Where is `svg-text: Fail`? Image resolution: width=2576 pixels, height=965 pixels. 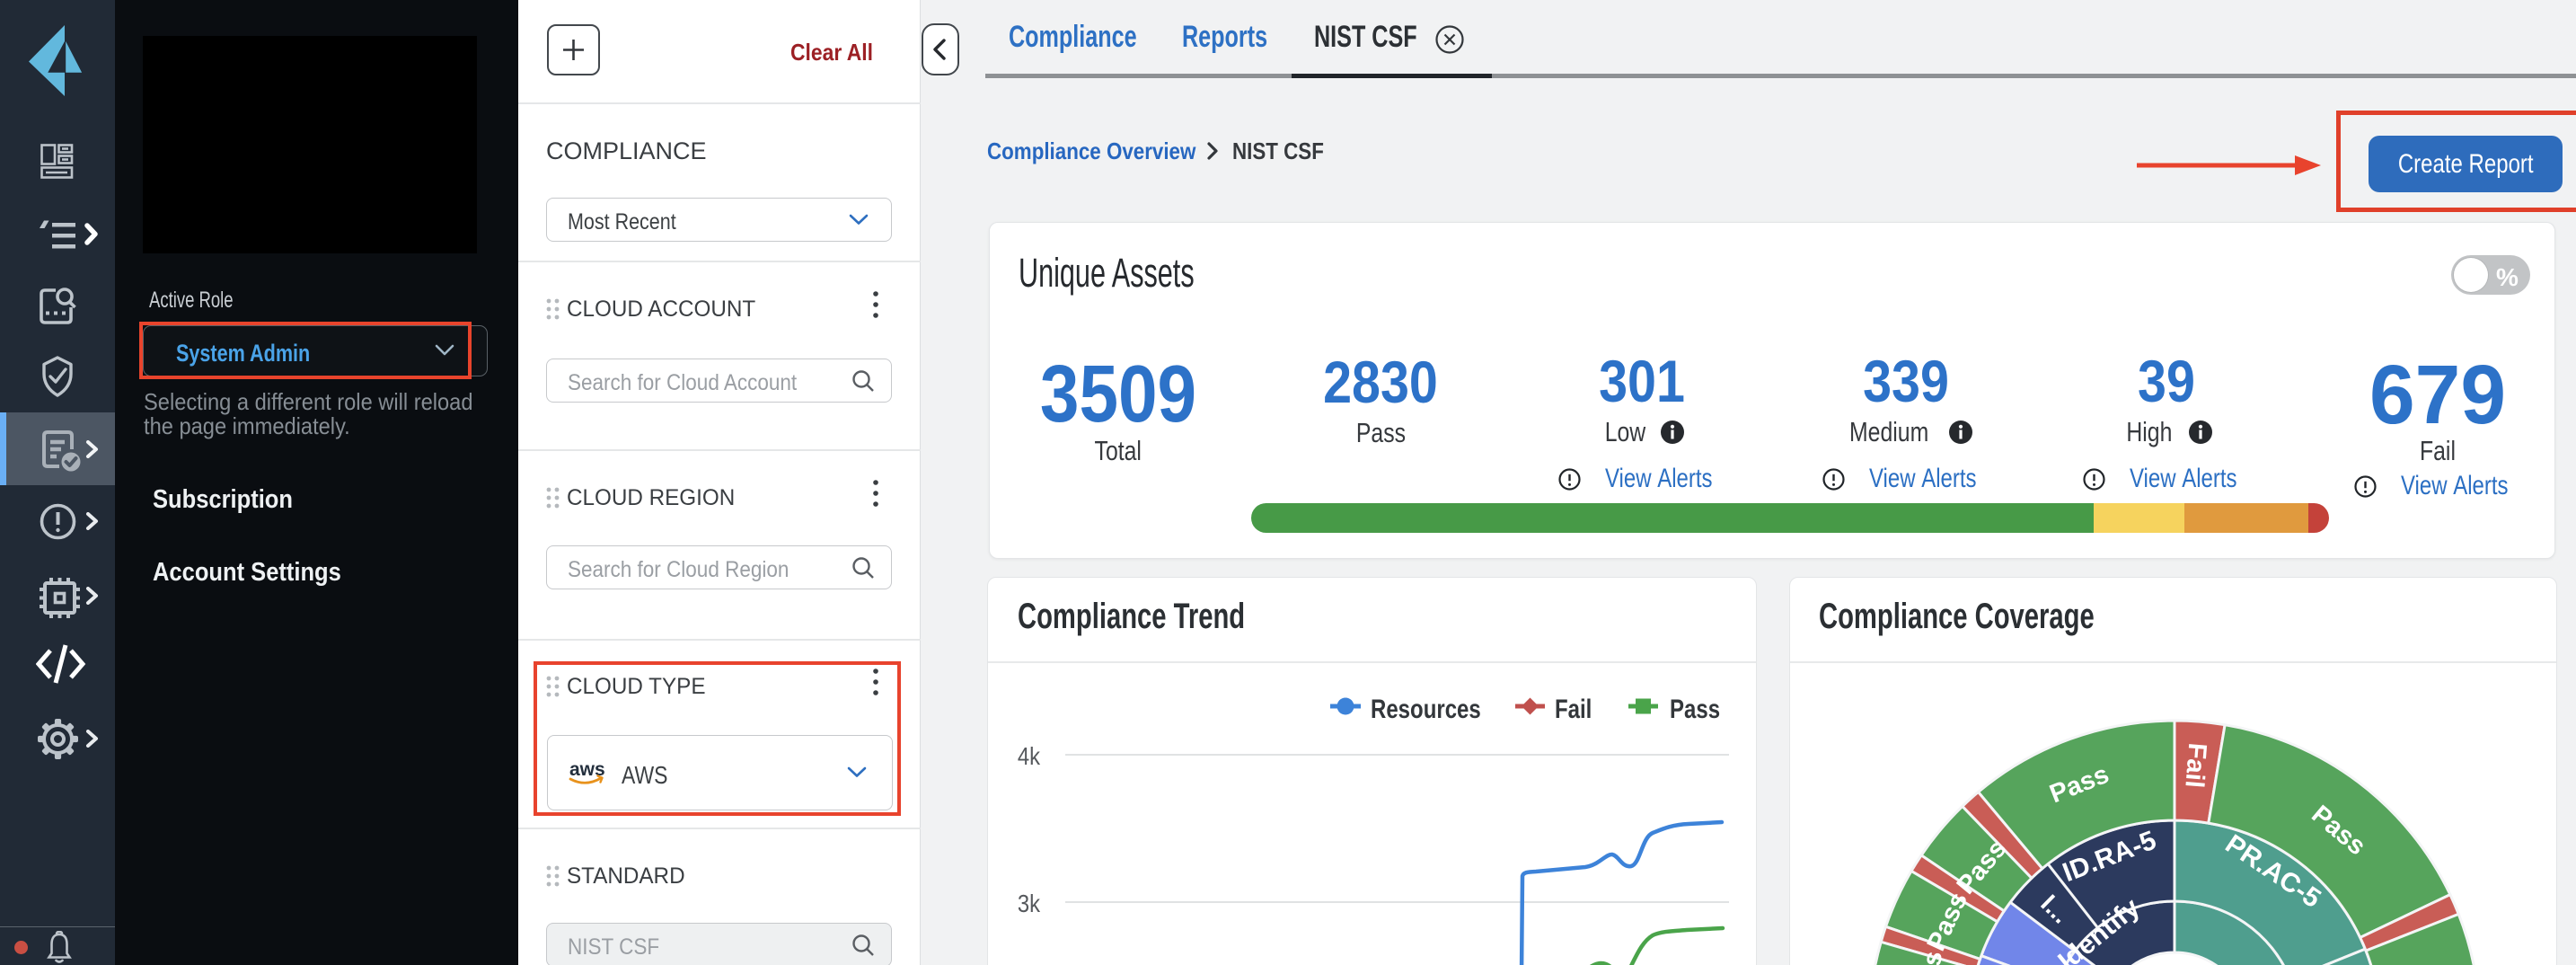 svg-text: Fail is located at coordinates (2195, 765).